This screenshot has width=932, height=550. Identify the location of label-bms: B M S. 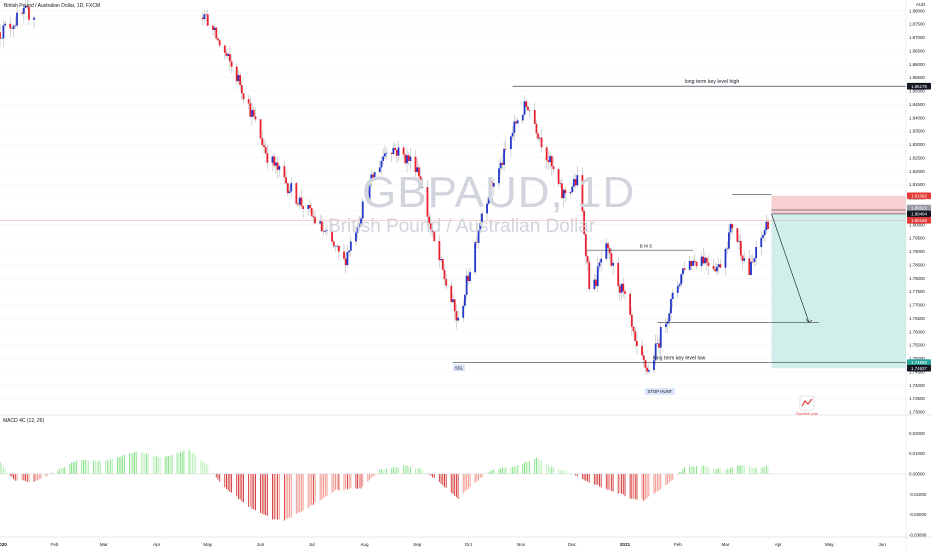
(646, 246).